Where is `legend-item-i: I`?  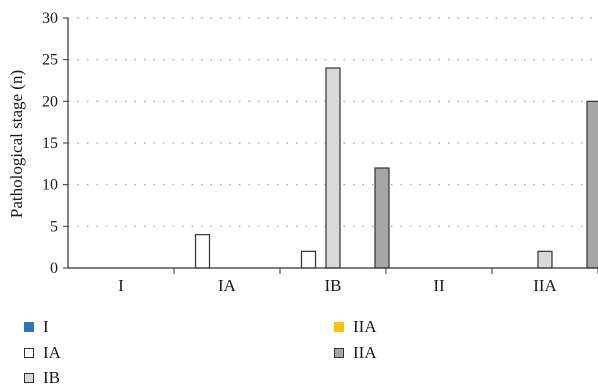 legend-item-i: I is located at coordinates (36, 327).